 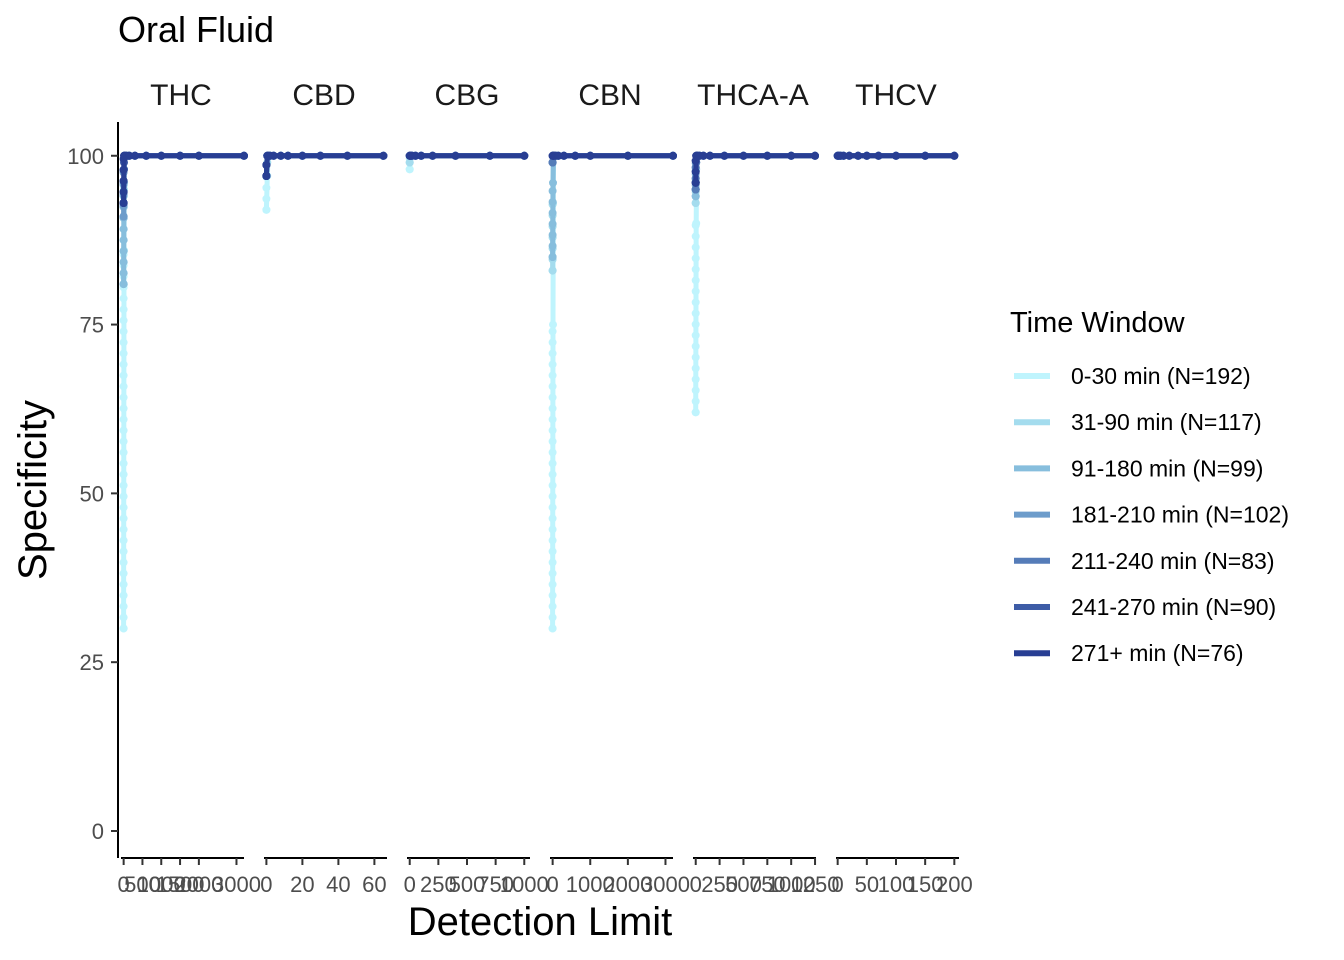 What do you see at coordinates (85, 156) in the screenshot?
I see `y-tick-label: 100` at bounding box center [85, 156].